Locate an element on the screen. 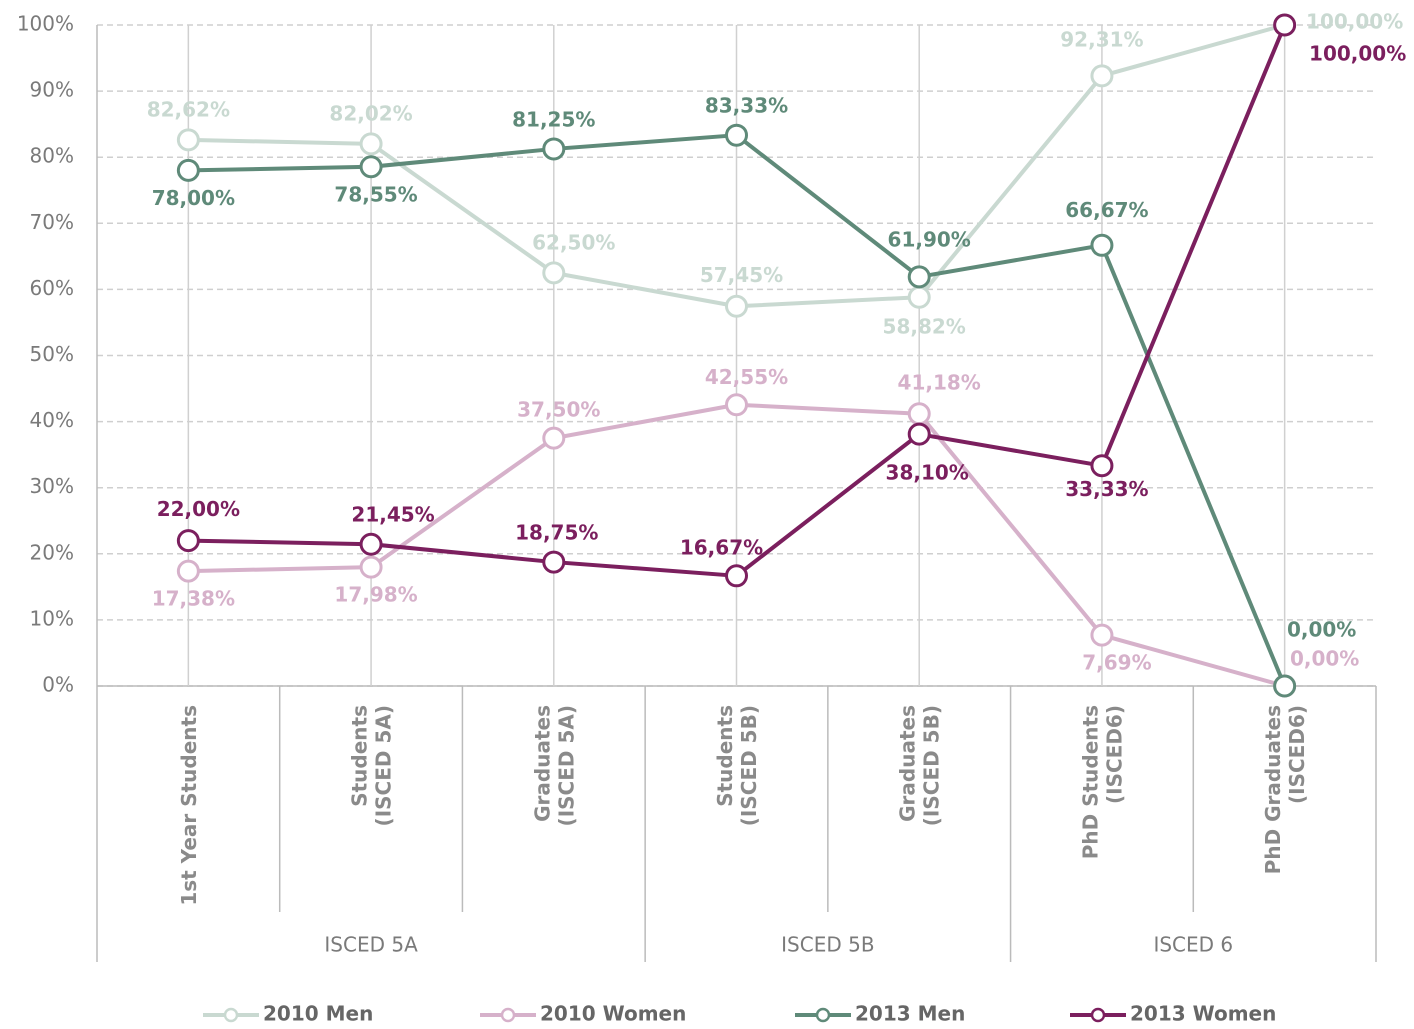 The image size is (1414, 1029). y-tick-label: 100% is located at coordinates (45, 24).